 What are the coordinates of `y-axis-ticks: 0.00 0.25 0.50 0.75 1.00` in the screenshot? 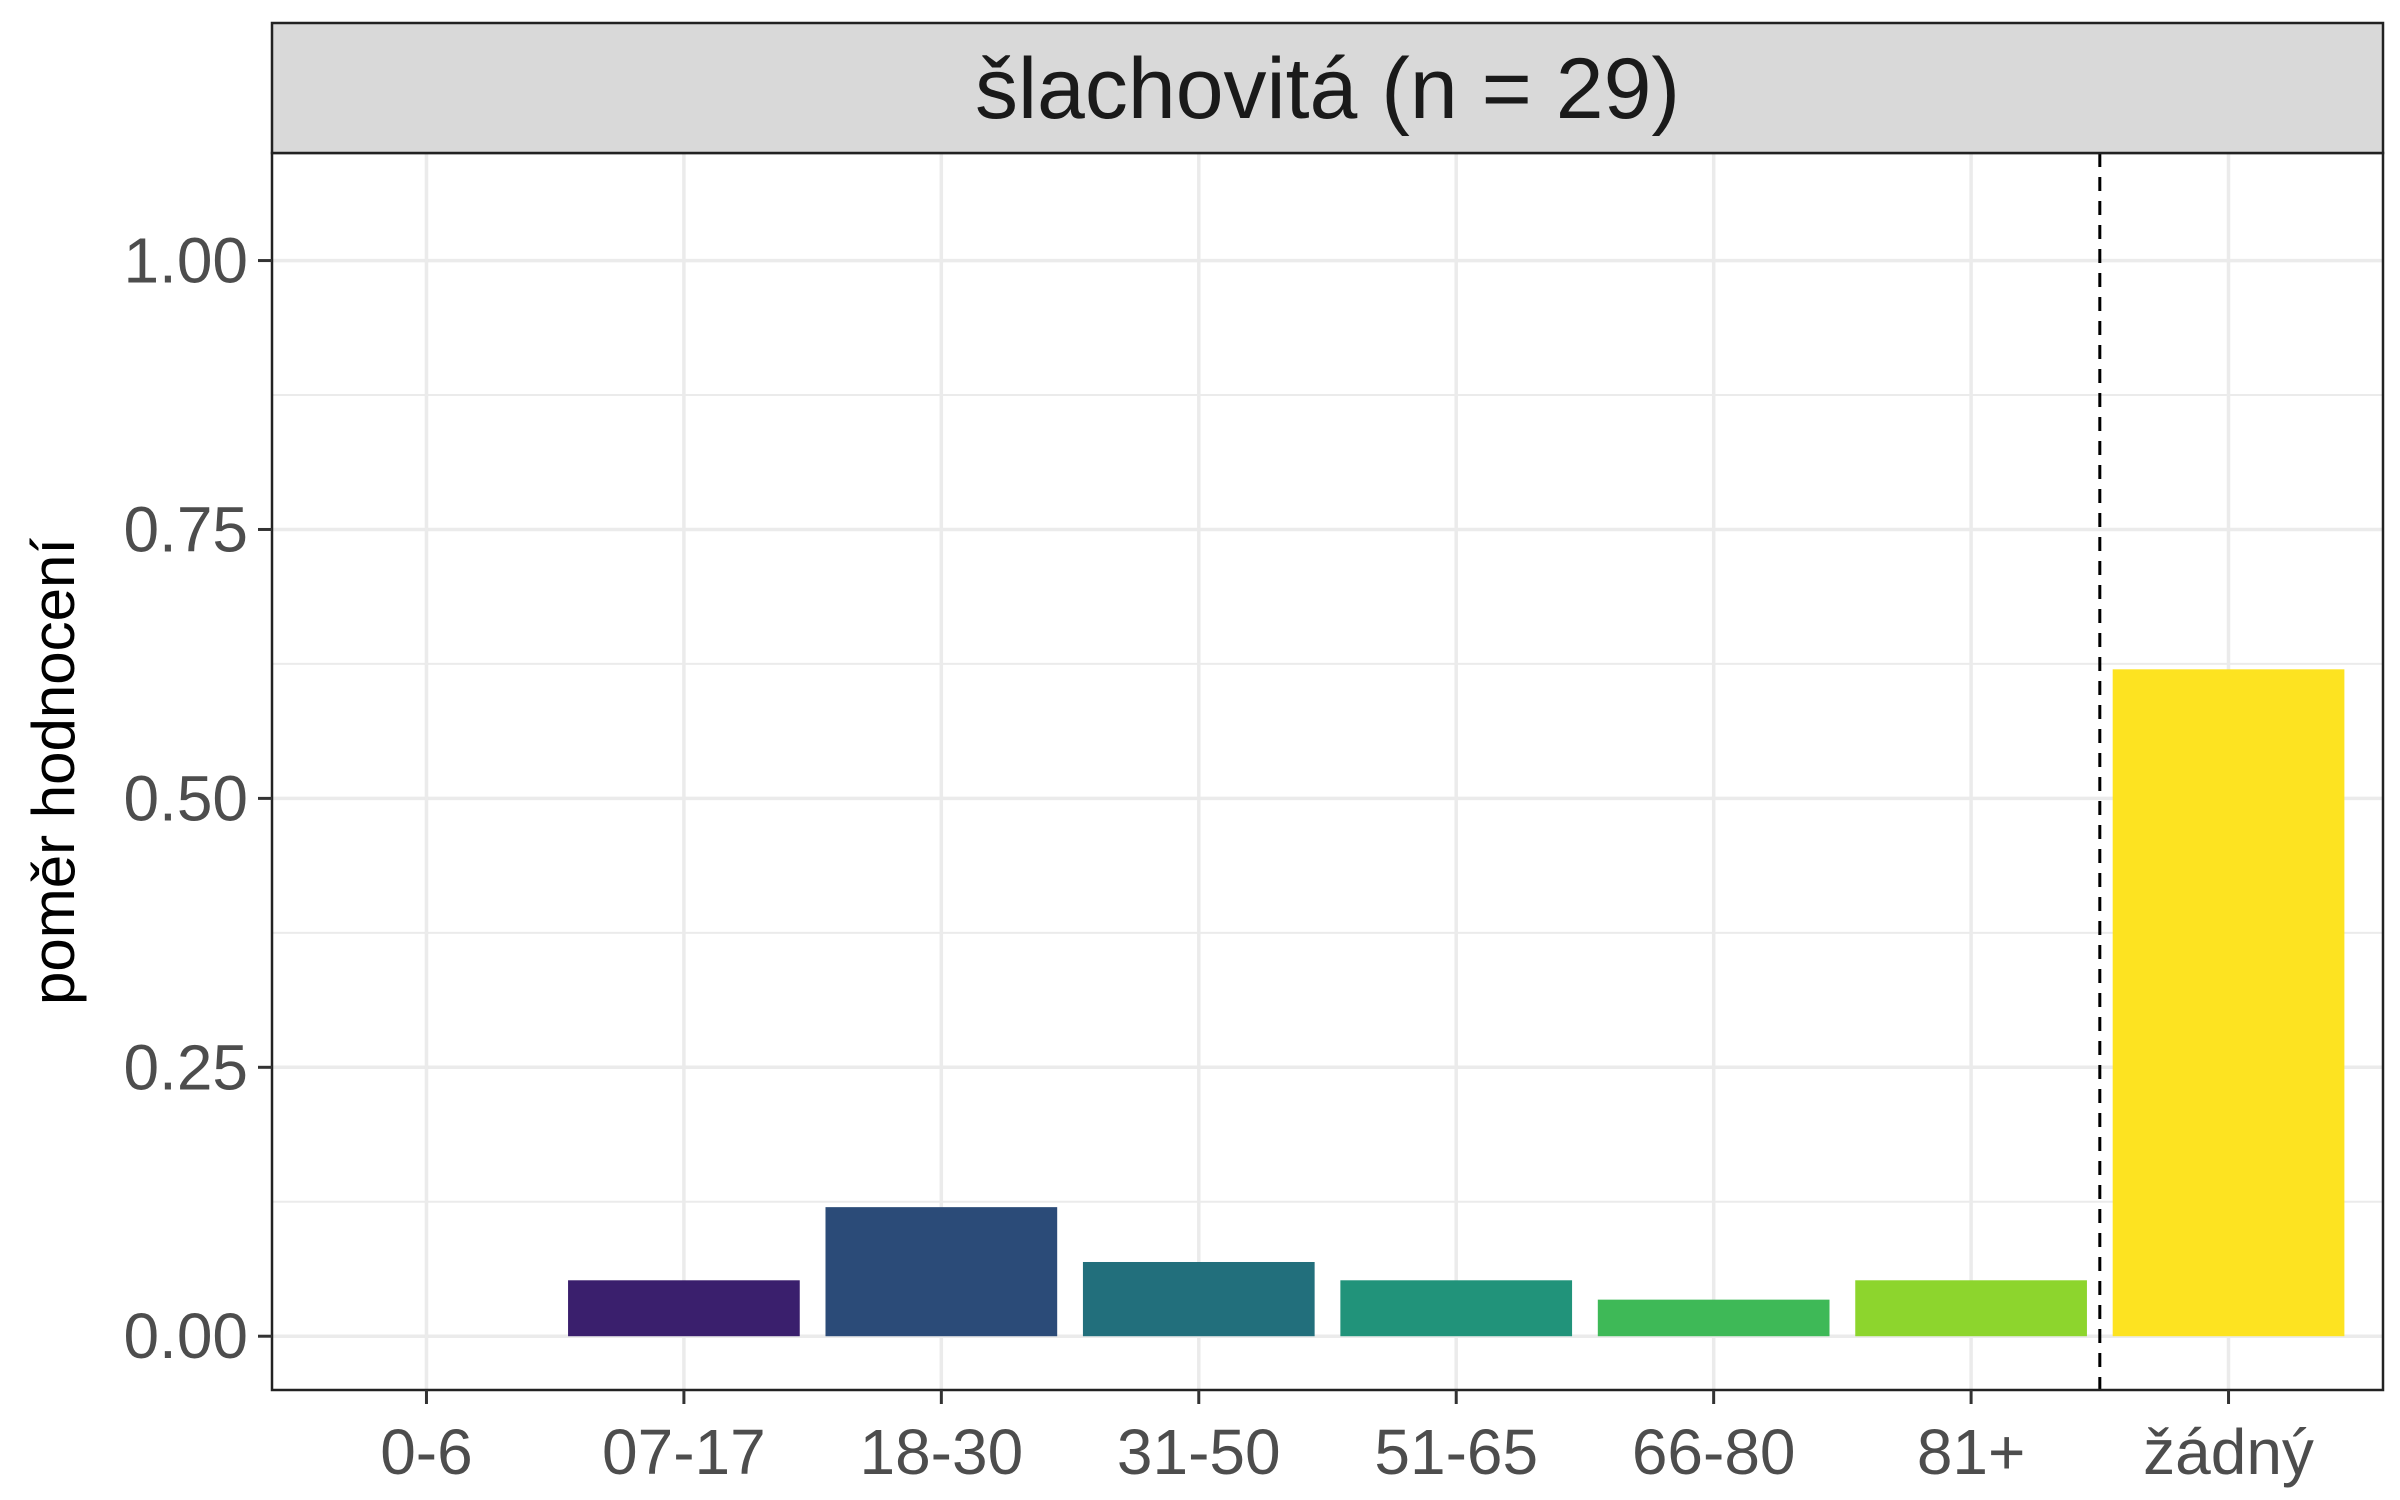 It's located at (197, 798).